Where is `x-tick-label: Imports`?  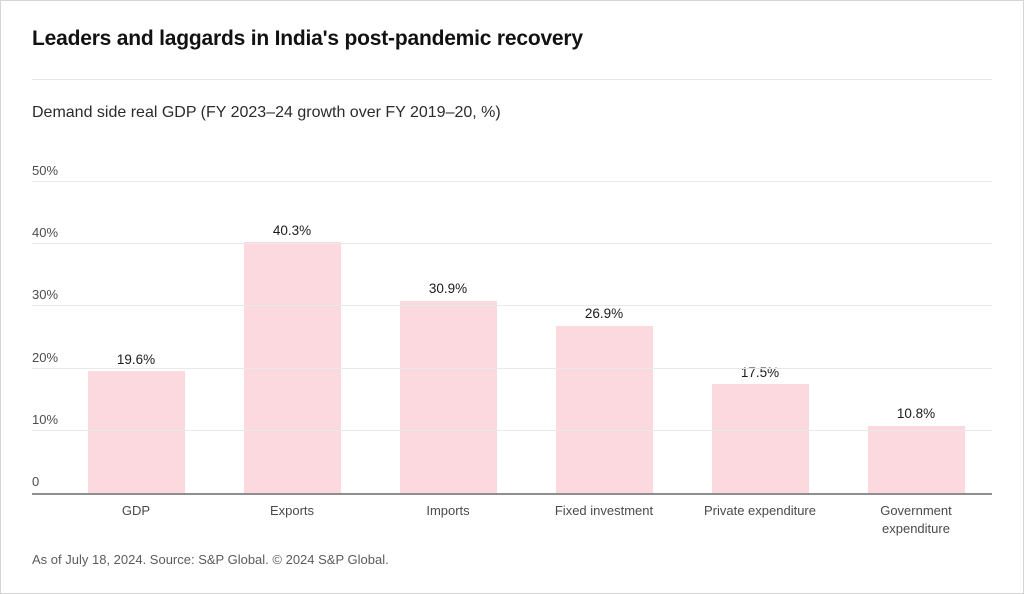
x-tick-label: Imports is located at coordinates (448, 510).